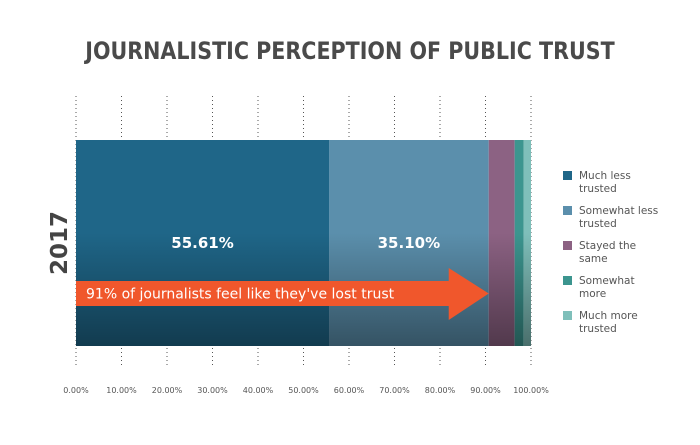 The width and height of the screenshot is (700, 445). What do you see at coordinates (349, 390) in the screenshot?
I see `x-tick-label: 60.00%` at bounding box center [349, 390].